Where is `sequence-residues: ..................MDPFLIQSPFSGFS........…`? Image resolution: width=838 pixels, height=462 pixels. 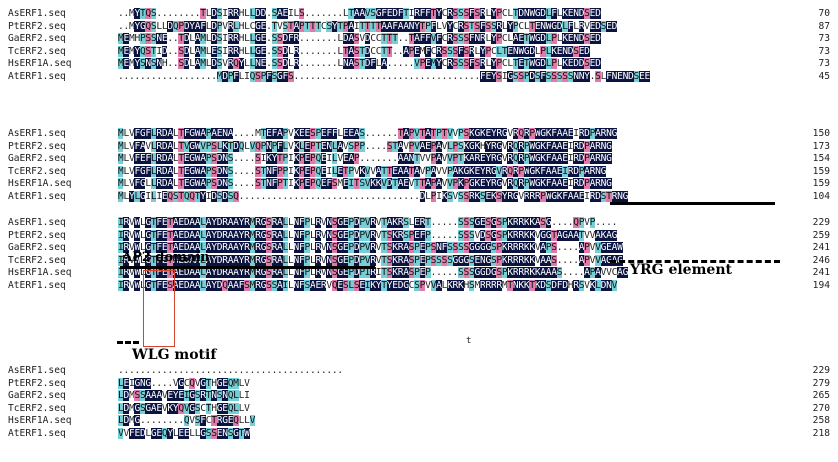 sequence-residues: ..................MDPFLIQSPFSGFS........… is located at coordinates (384, 76).